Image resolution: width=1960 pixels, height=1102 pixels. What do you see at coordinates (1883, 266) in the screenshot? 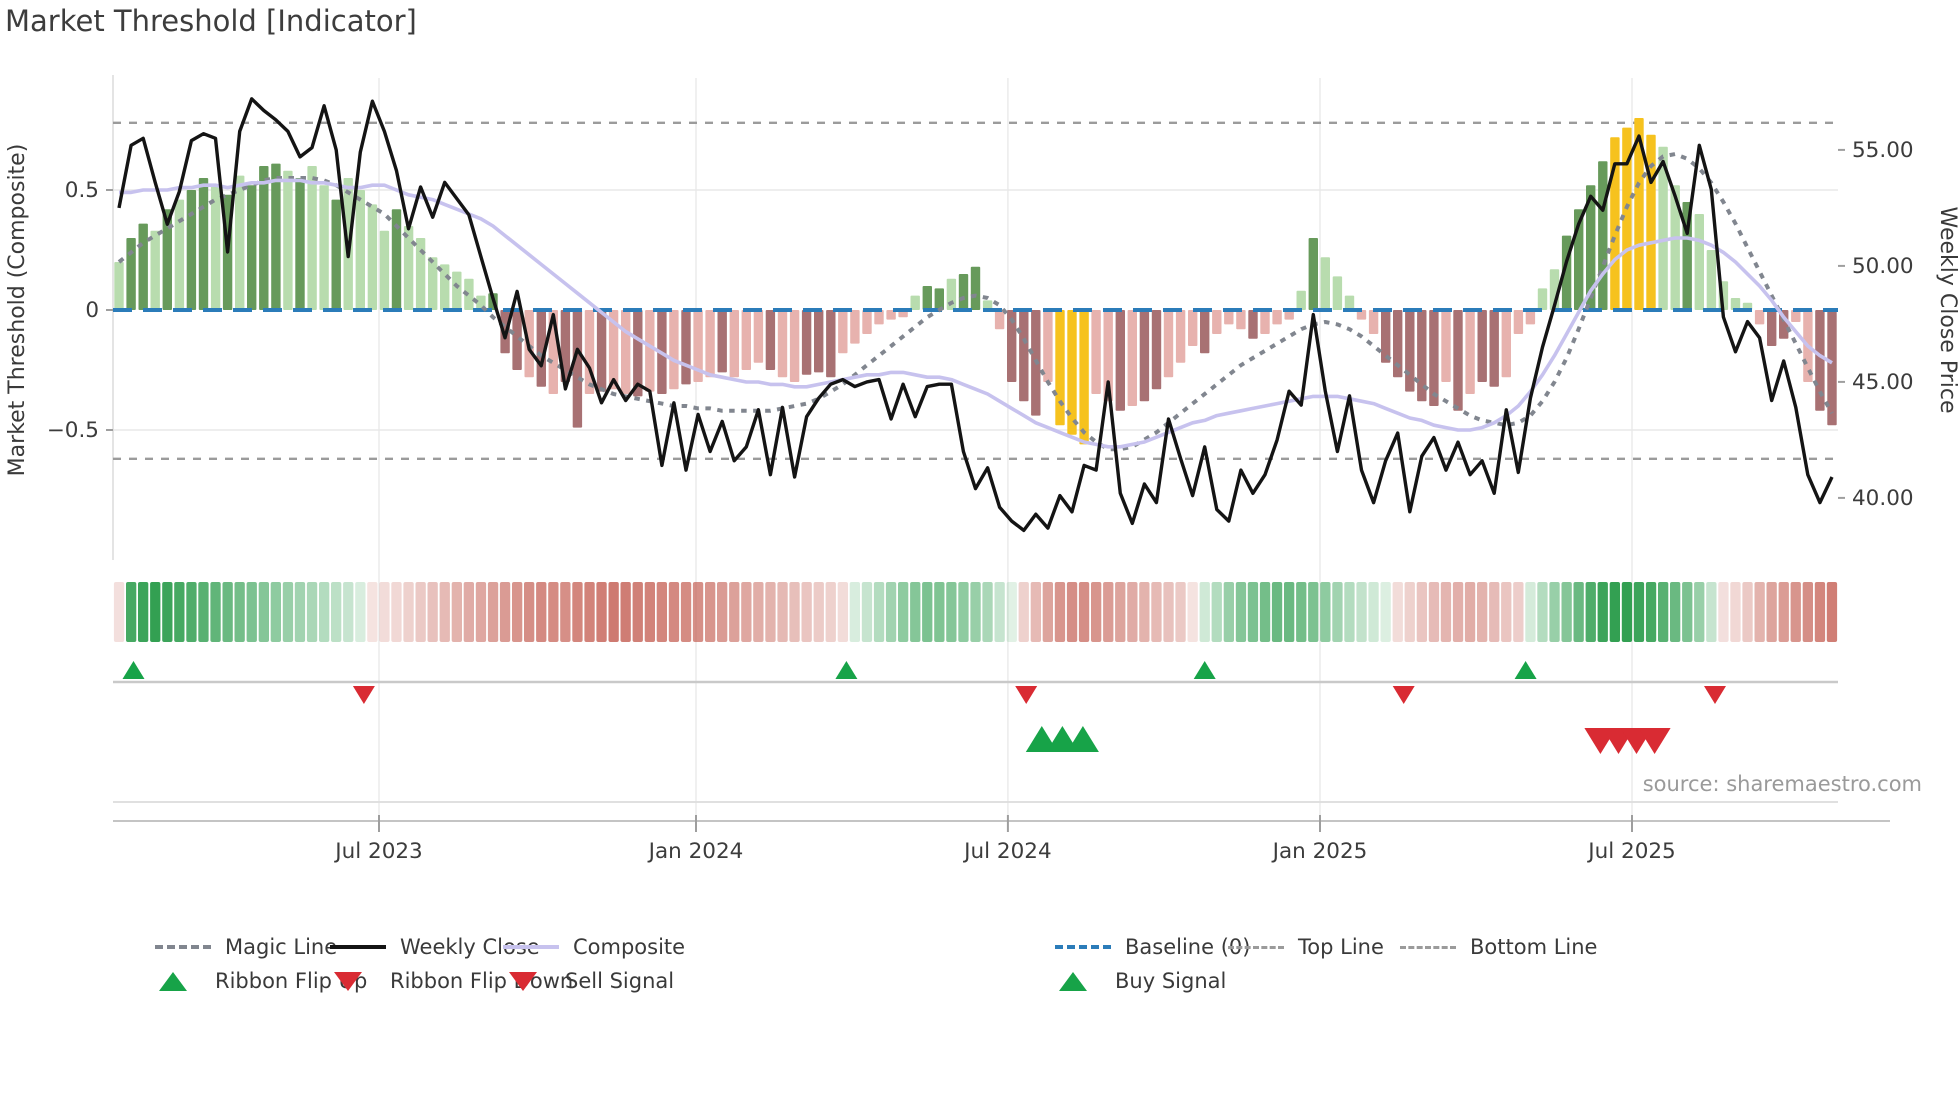
I see `right-tick-label: 50.00` at bounding box center [1883, 266].